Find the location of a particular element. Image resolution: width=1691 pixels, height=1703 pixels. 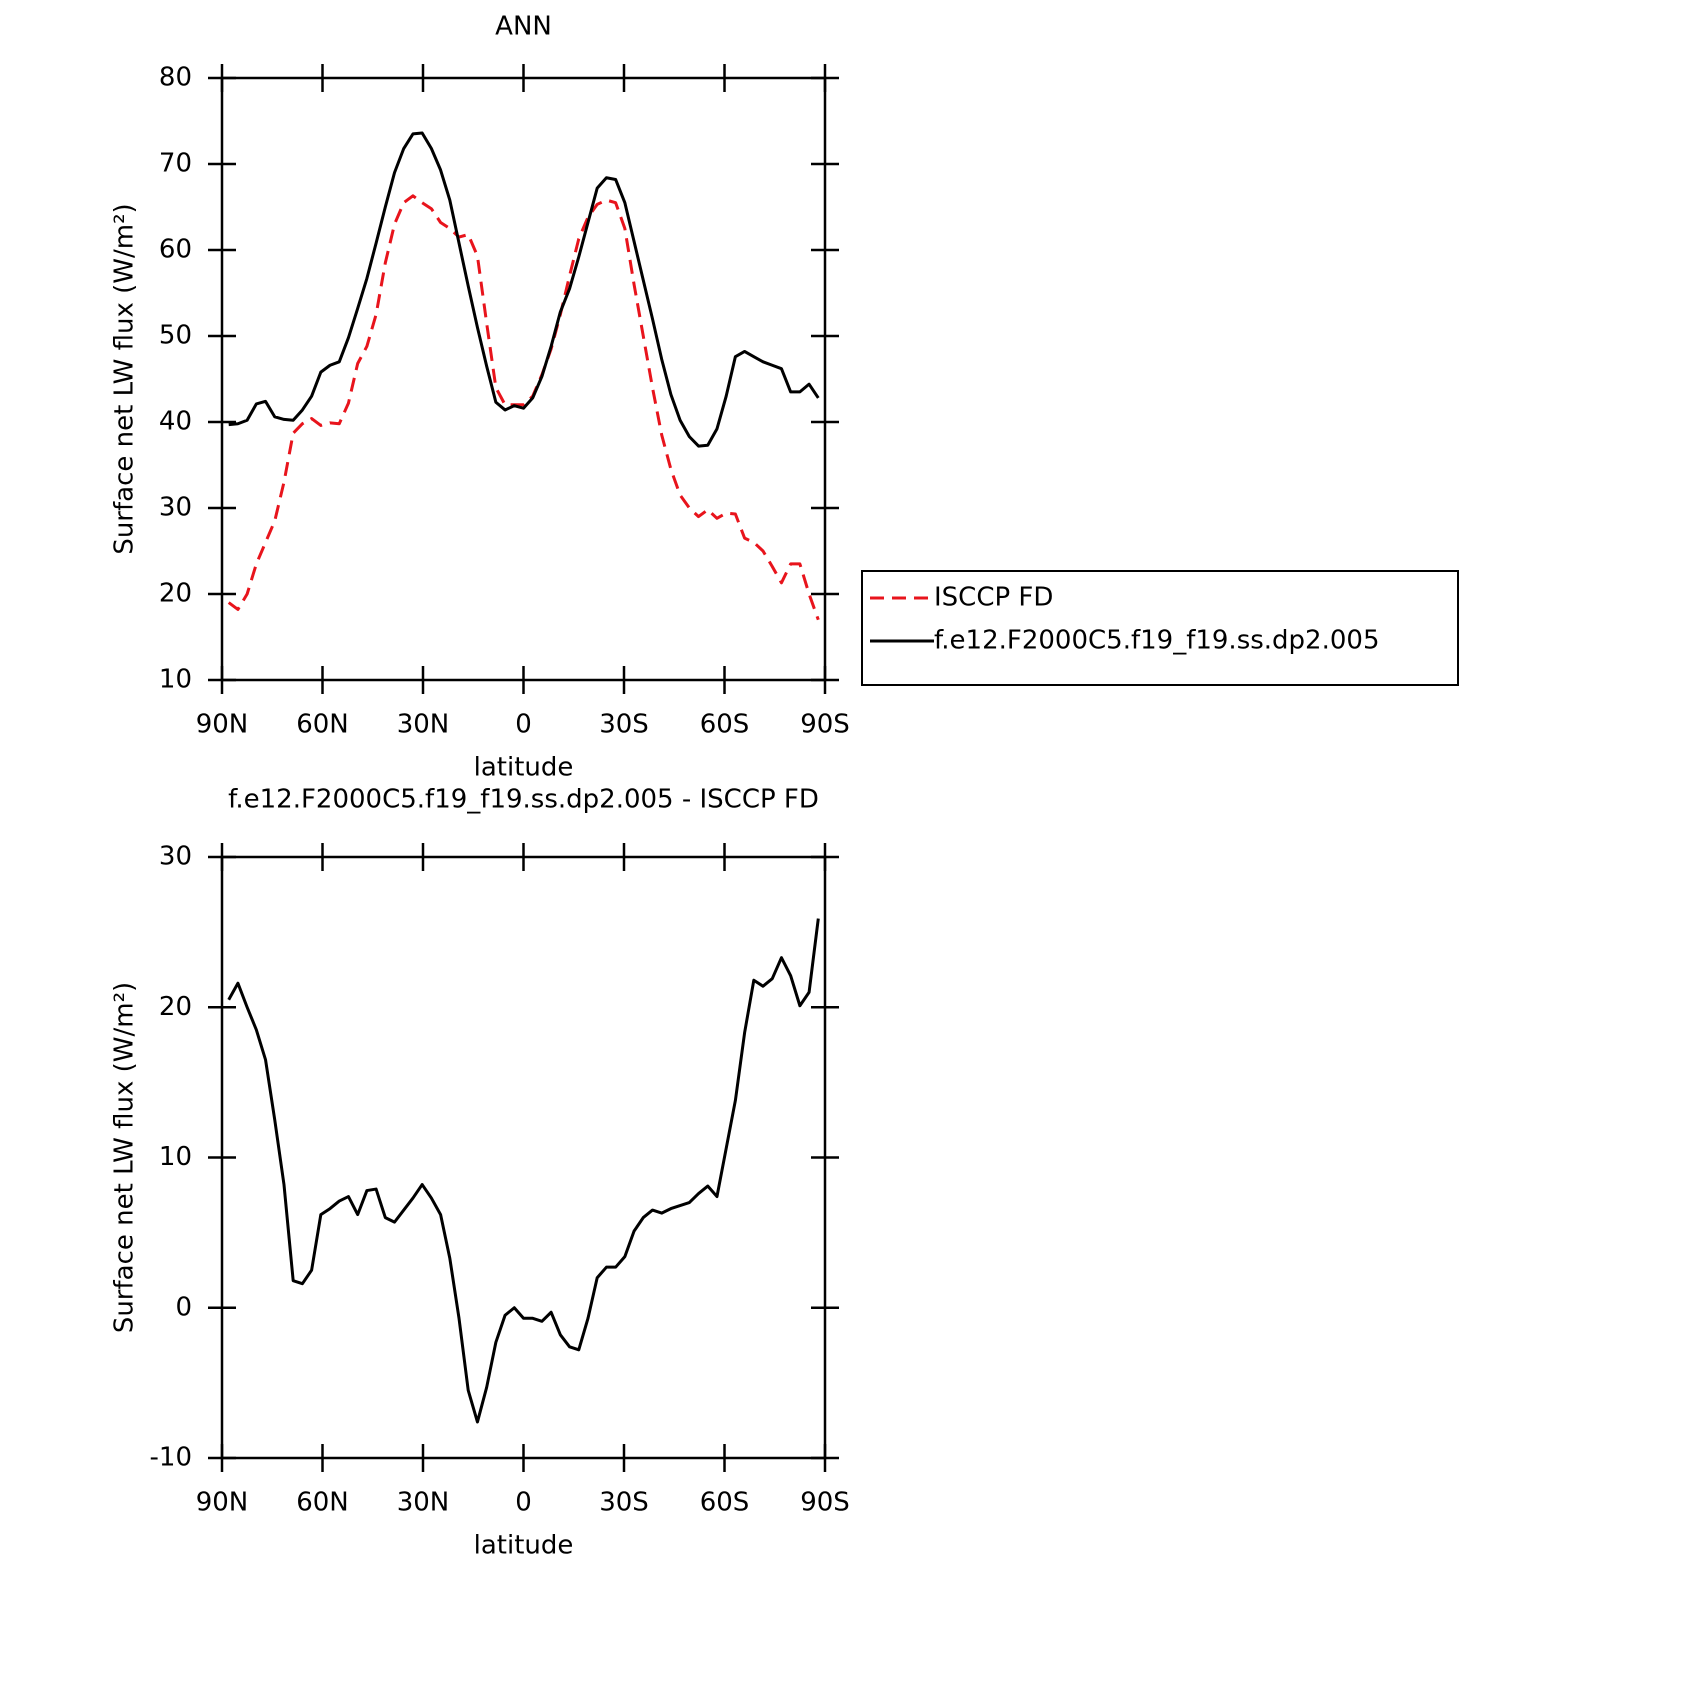

chart-title: ANN is located at coordinates (523, 27).